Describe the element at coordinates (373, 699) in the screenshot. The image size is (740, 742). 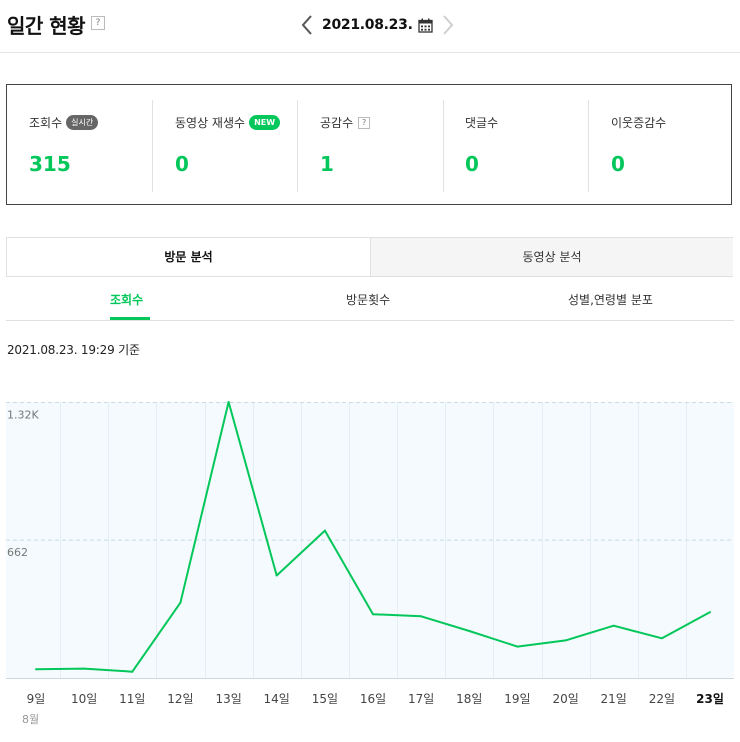
I see `x-tick-label: 16일` at that location.